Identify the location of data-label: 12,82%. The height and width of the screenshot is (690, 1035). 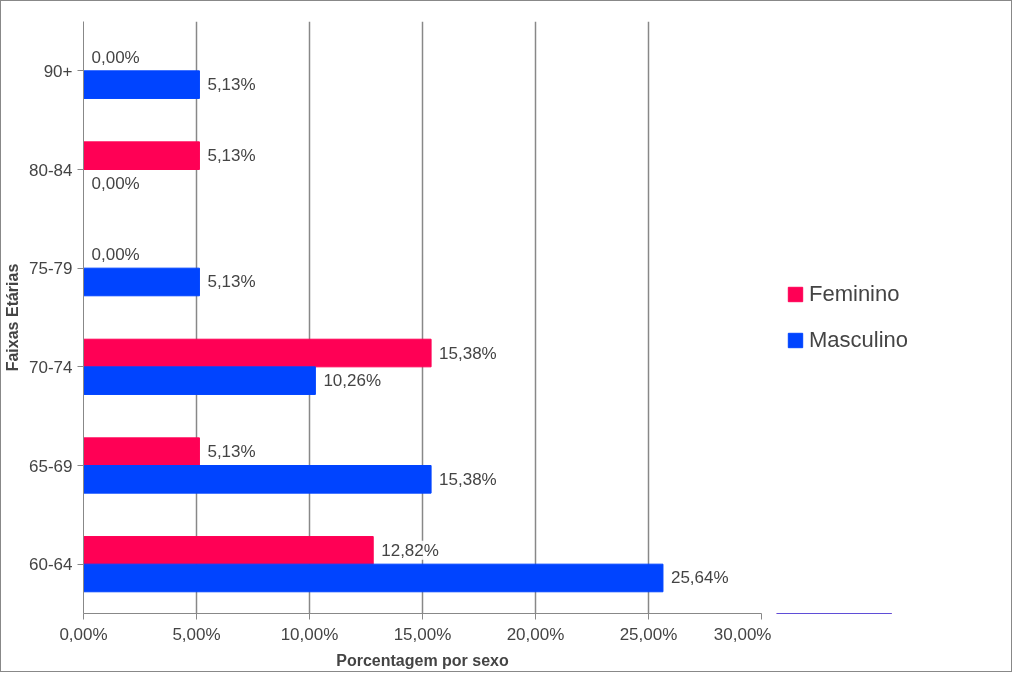
(410, 550).